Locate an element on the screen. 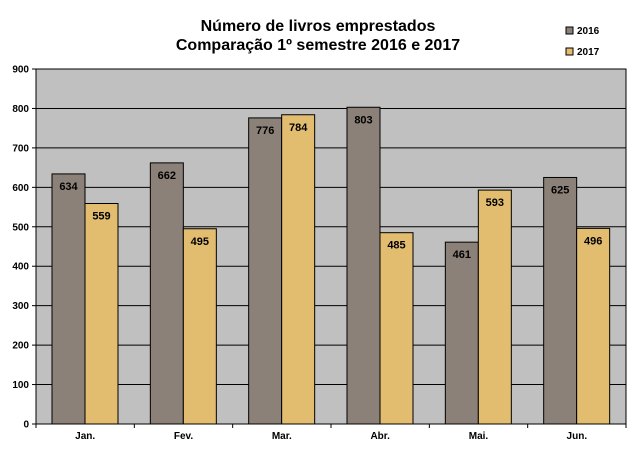  y-tick-label: 400 is located at coordinates (20, 267).